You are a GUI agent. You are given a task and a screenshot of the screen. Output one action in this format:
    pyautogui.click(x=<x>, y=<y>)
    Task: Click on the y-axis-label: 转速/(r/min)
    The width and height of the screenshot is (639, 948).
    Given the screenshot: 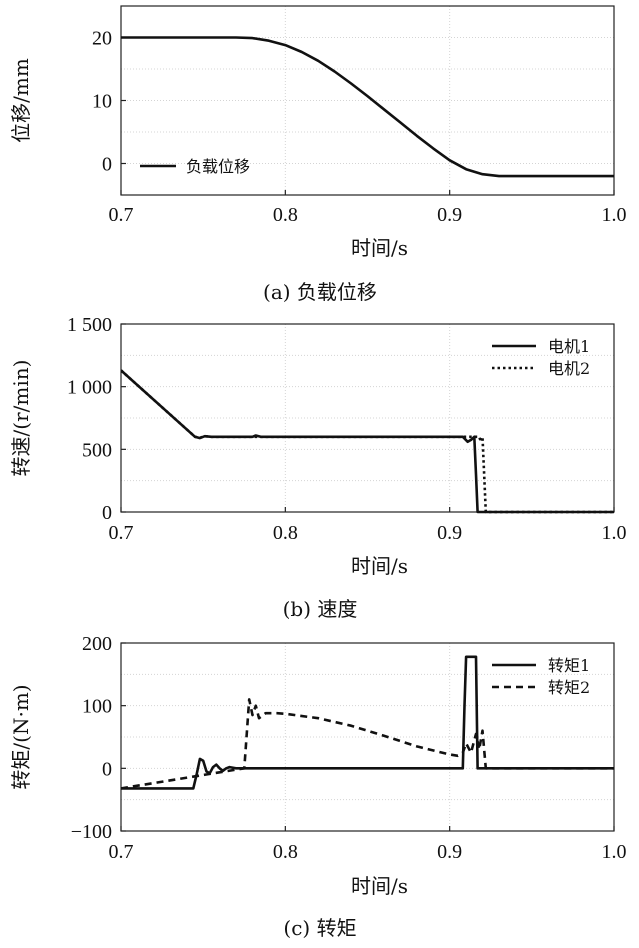 What is the action you would take?
    pyautogui.click(x=21, y=418)
    